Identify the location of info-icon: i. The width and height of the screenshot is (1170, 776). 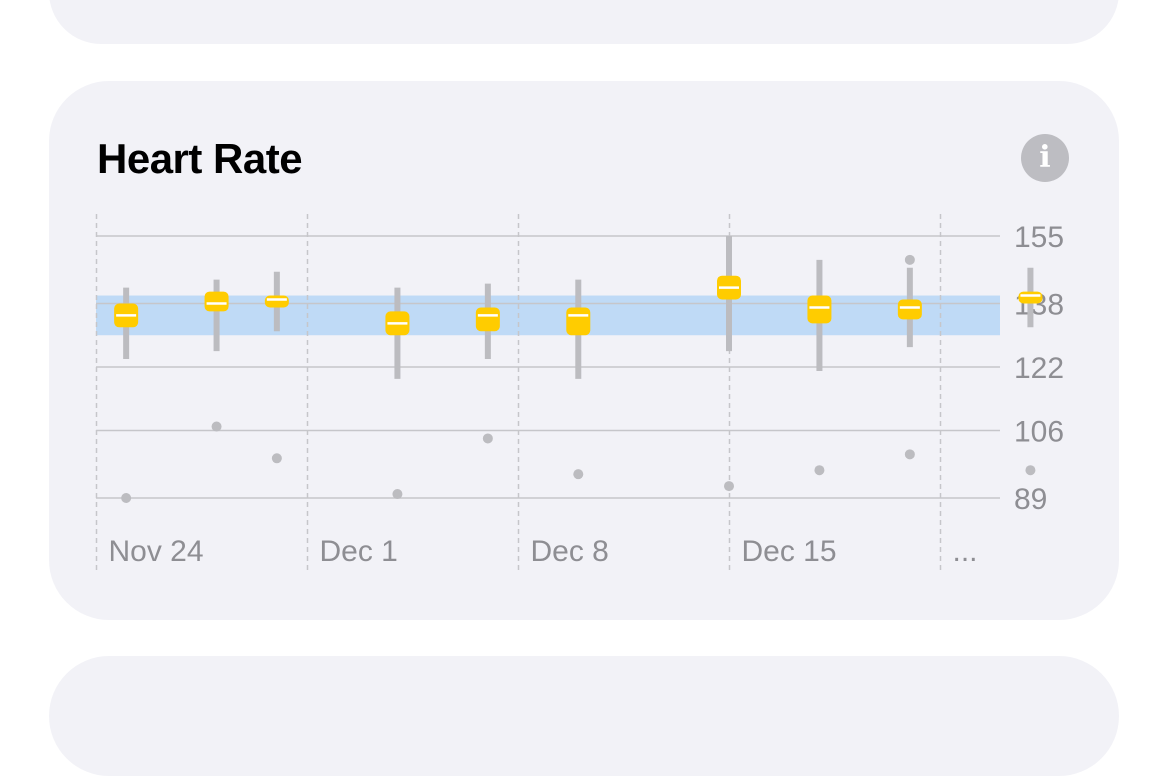
(1045, 158).